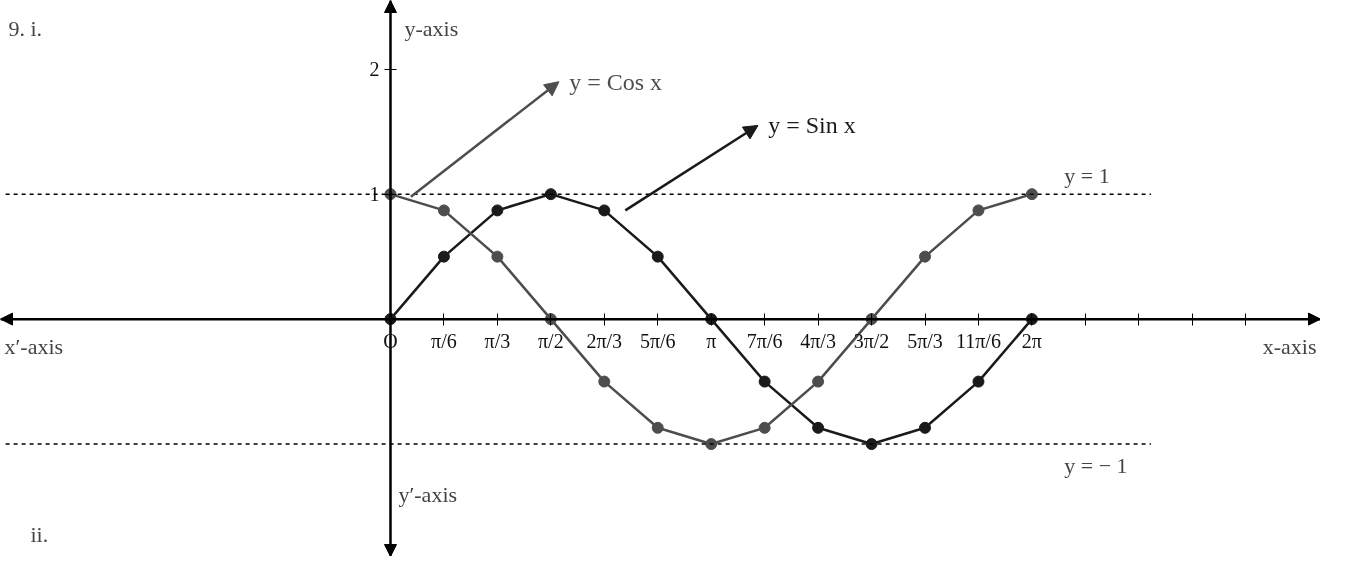 Image resolution: width=1371 pixels, height=585 pixels. Describe the element at coordinates (444, 341) in the screenshot. I see `x-tick-label: π/6` at that location.